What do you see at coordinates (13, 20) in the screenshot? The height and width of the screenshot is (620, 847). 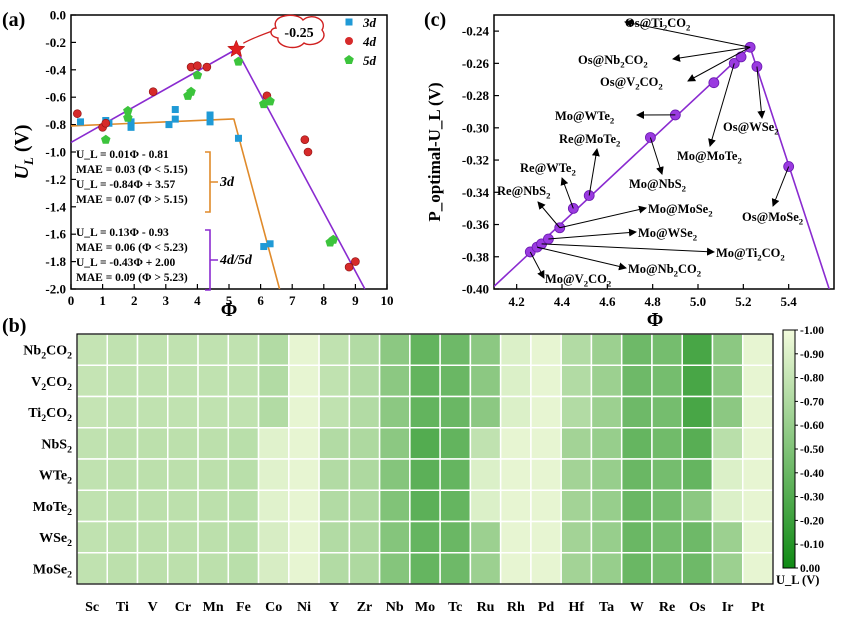 I see `panel-label-a: (a)` at bounding box center [13, 20].